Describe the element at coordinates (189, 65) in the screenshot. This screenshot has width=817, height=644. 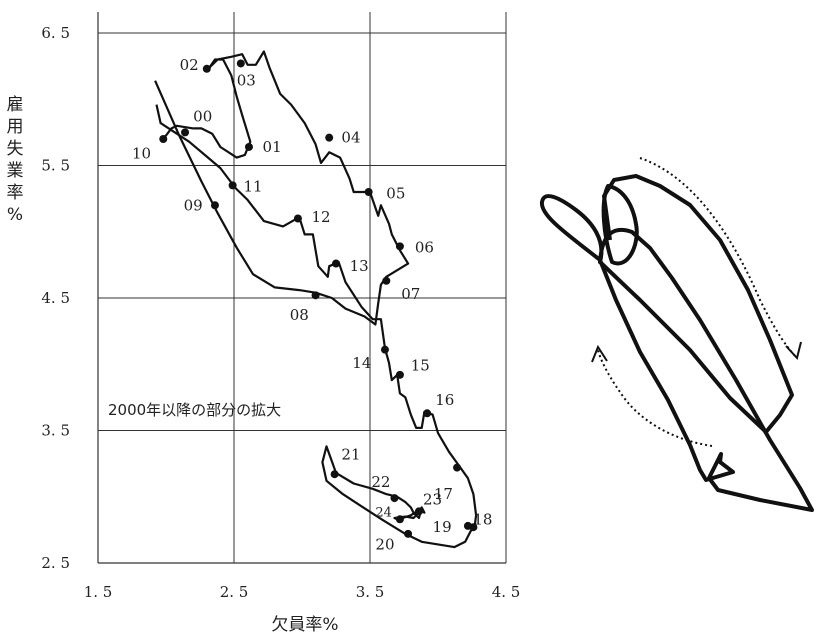
I see `point-label-02: 02` at that location.